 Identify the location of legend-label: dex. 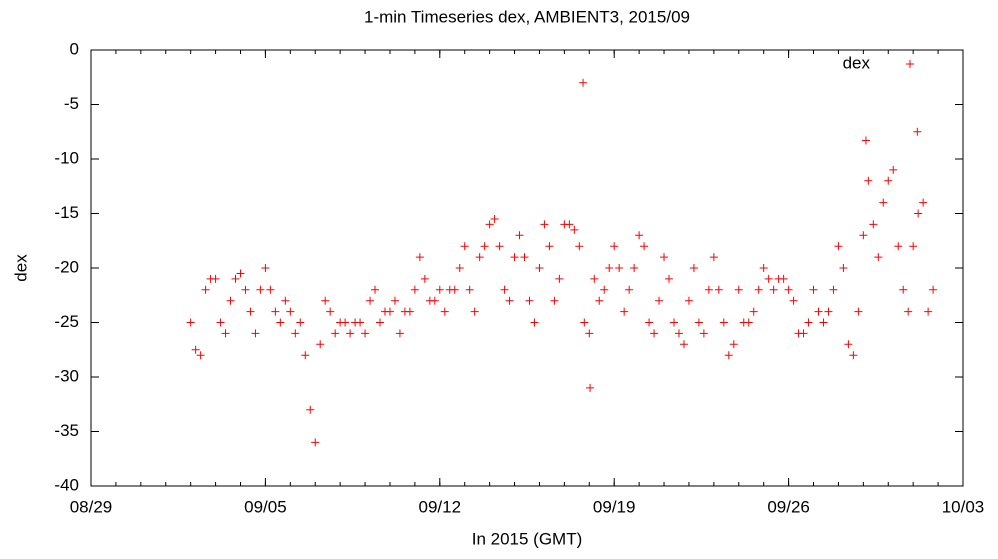
(857, 62).